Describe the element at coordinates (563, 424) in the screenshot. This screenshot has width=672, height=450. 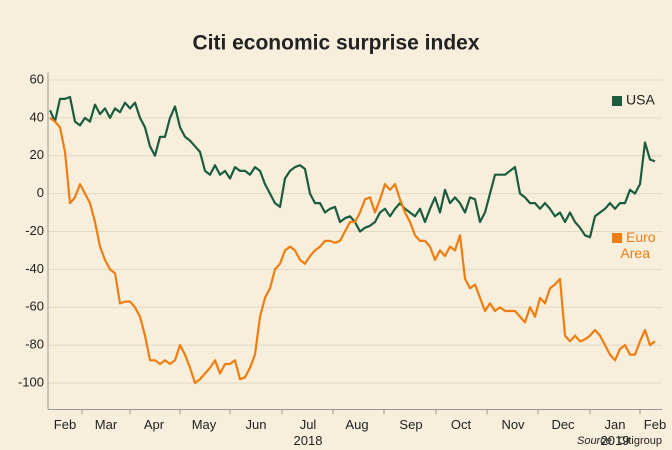
I see `x-tick-label: Dec` at that location.